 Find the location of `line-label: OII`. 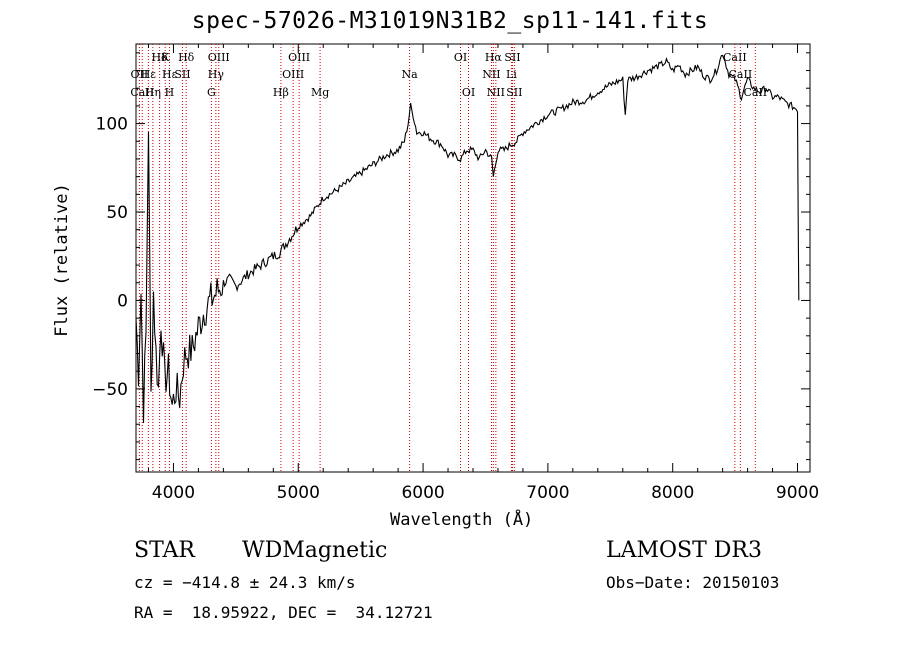

line-label: OII is located at coordinates (140, 74).